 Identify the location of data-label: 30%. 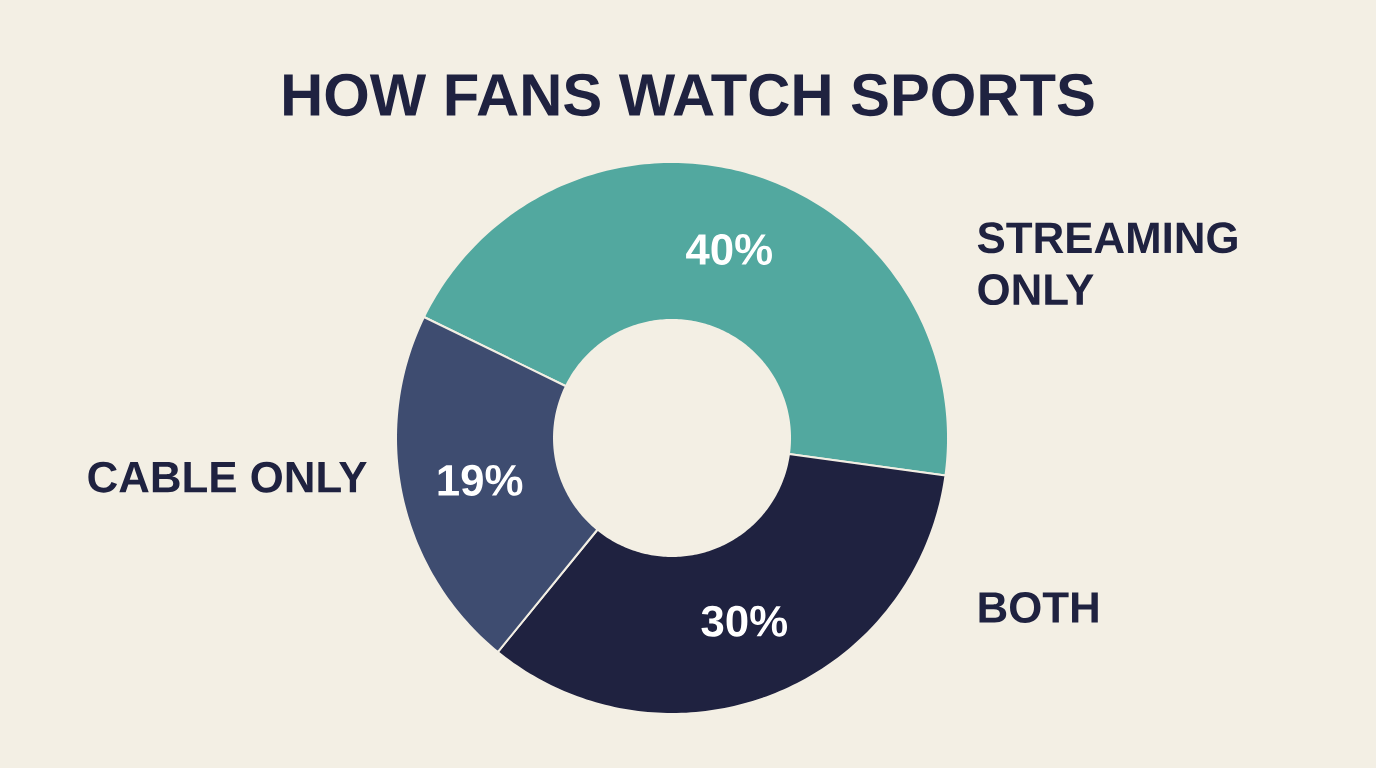
(744, 621).